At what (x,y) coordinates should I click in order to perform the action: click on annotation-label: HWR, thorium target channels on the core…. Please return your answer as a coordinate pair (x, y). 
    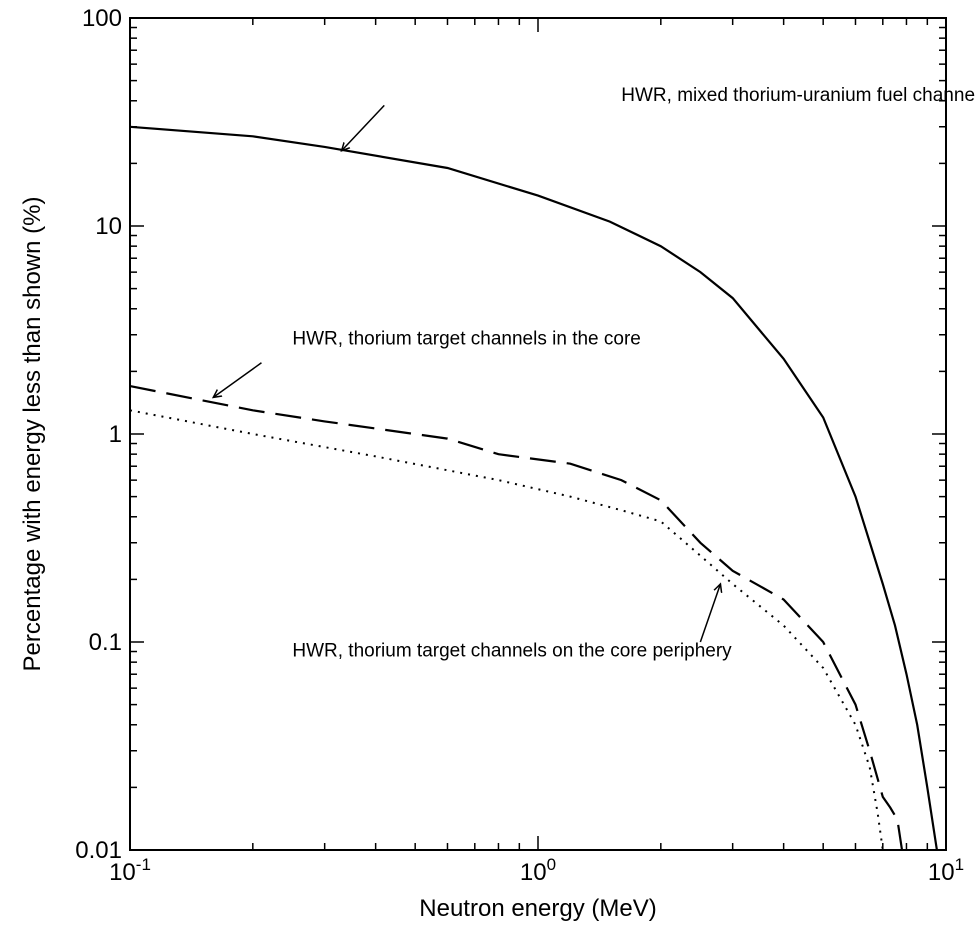
    Looking at the image, I should click on (512, 651).